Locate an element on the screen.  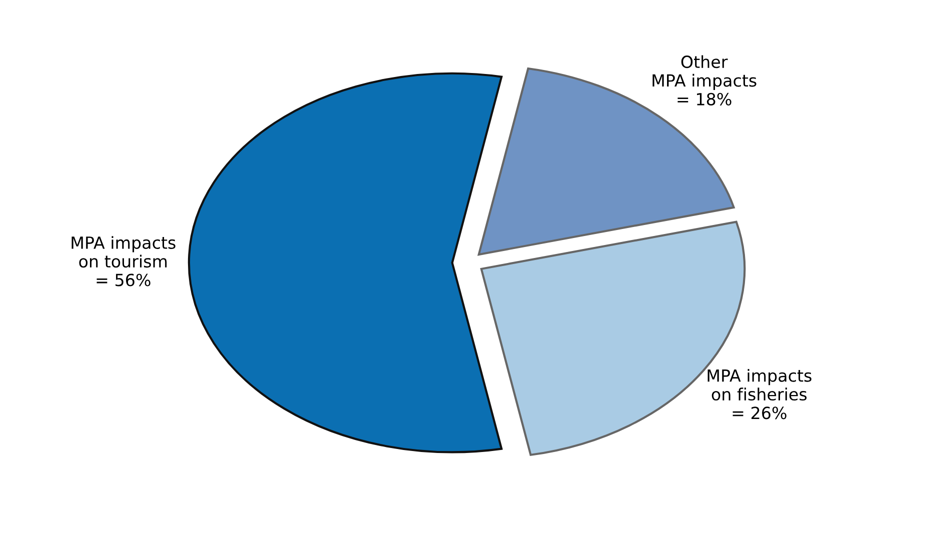
slice-label: MPA impacts on fisheries is located at coordinates (760, 384).